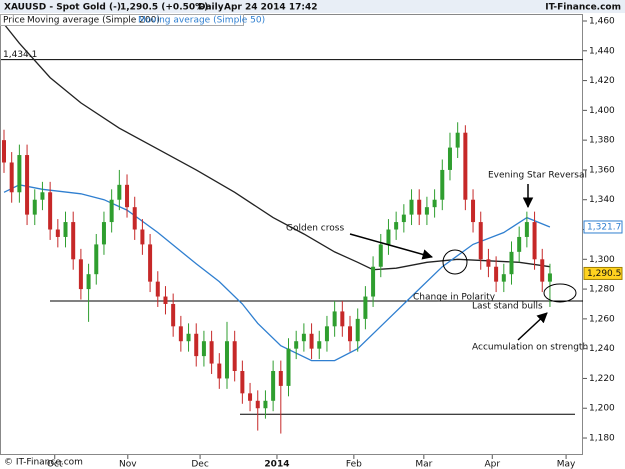 This screenshot has width=625, height=469. Describe the element at coordinates (164, 8) in the screenshot. I see `last-price: 1,290.5 (+0.50%)` at that location.